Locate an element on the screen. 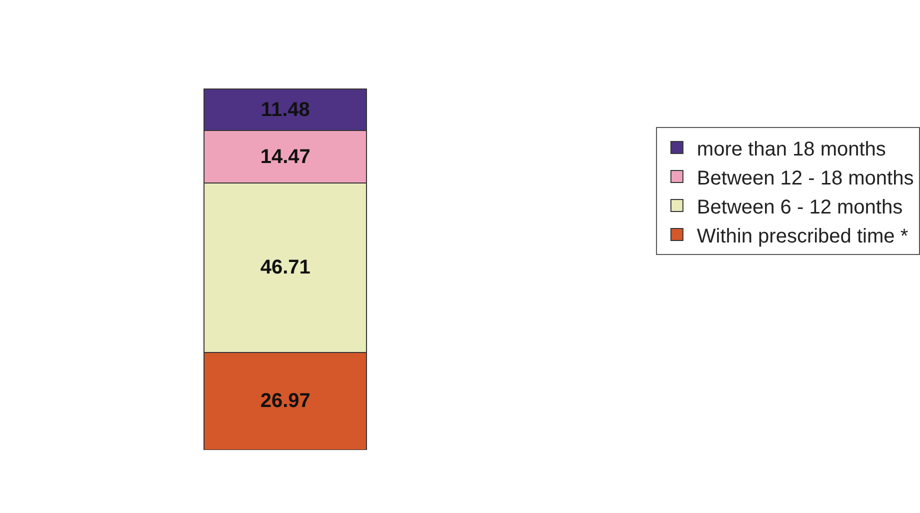  legend-label: Between 12 - 18 months is located at coordinates (805, 178).